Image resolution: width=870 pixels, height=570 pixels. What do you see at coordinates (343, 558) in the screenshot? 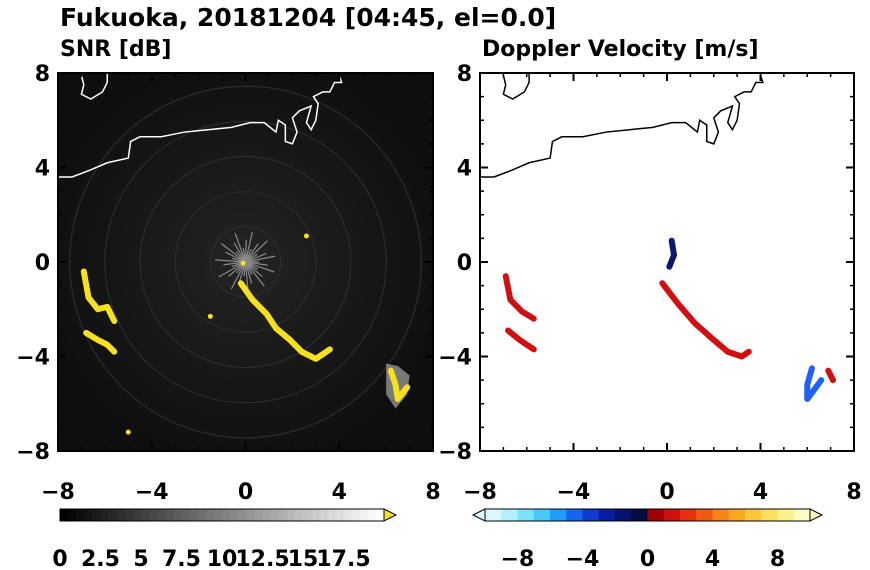
I see `colorbar-tick-label: 17.5` at bounding box center [343, 558].